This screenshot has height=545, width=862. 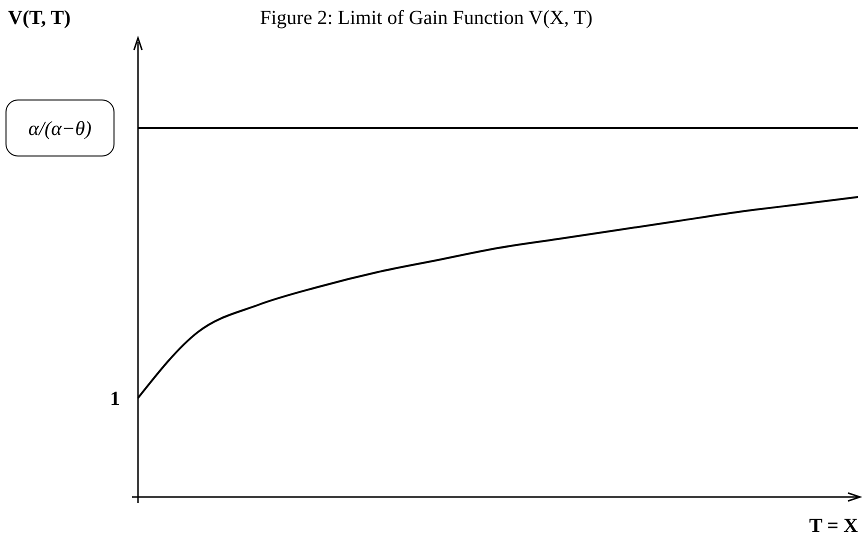 What do you see at coordinates (834, 526) in the screenshot?
I see `x-axis-title: T = X` at bounding box center [834, 526].